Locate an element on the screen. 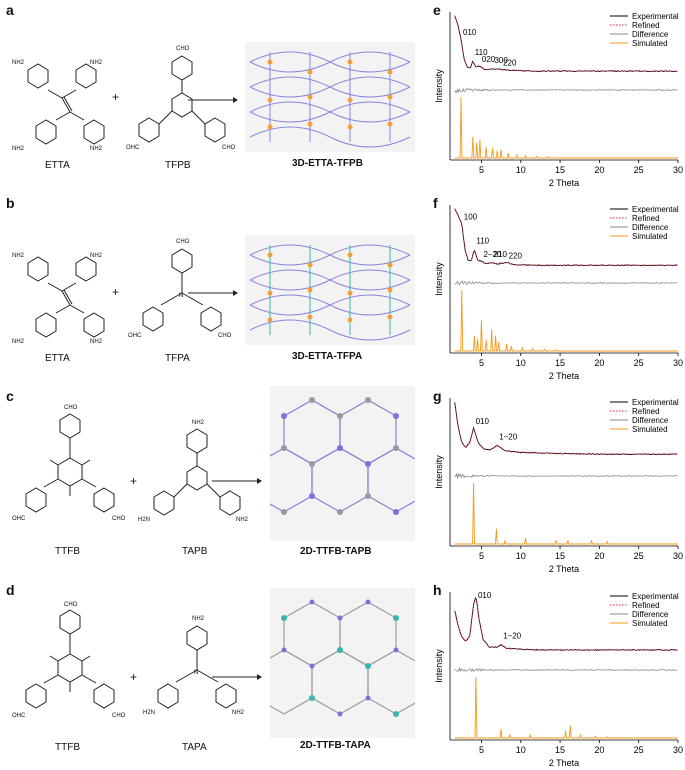 This screenshot has height=770, width=685. monomer-name-ttfb: TTFB is located at coordinates (67, 747).